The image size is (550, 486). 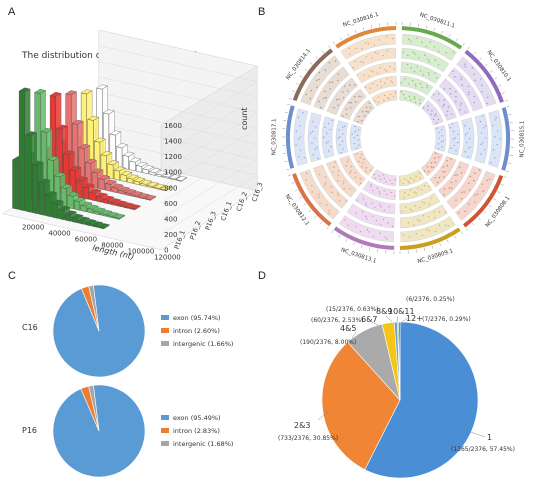 I want to click on panel-a-gridline, so click(x=178, y=93).